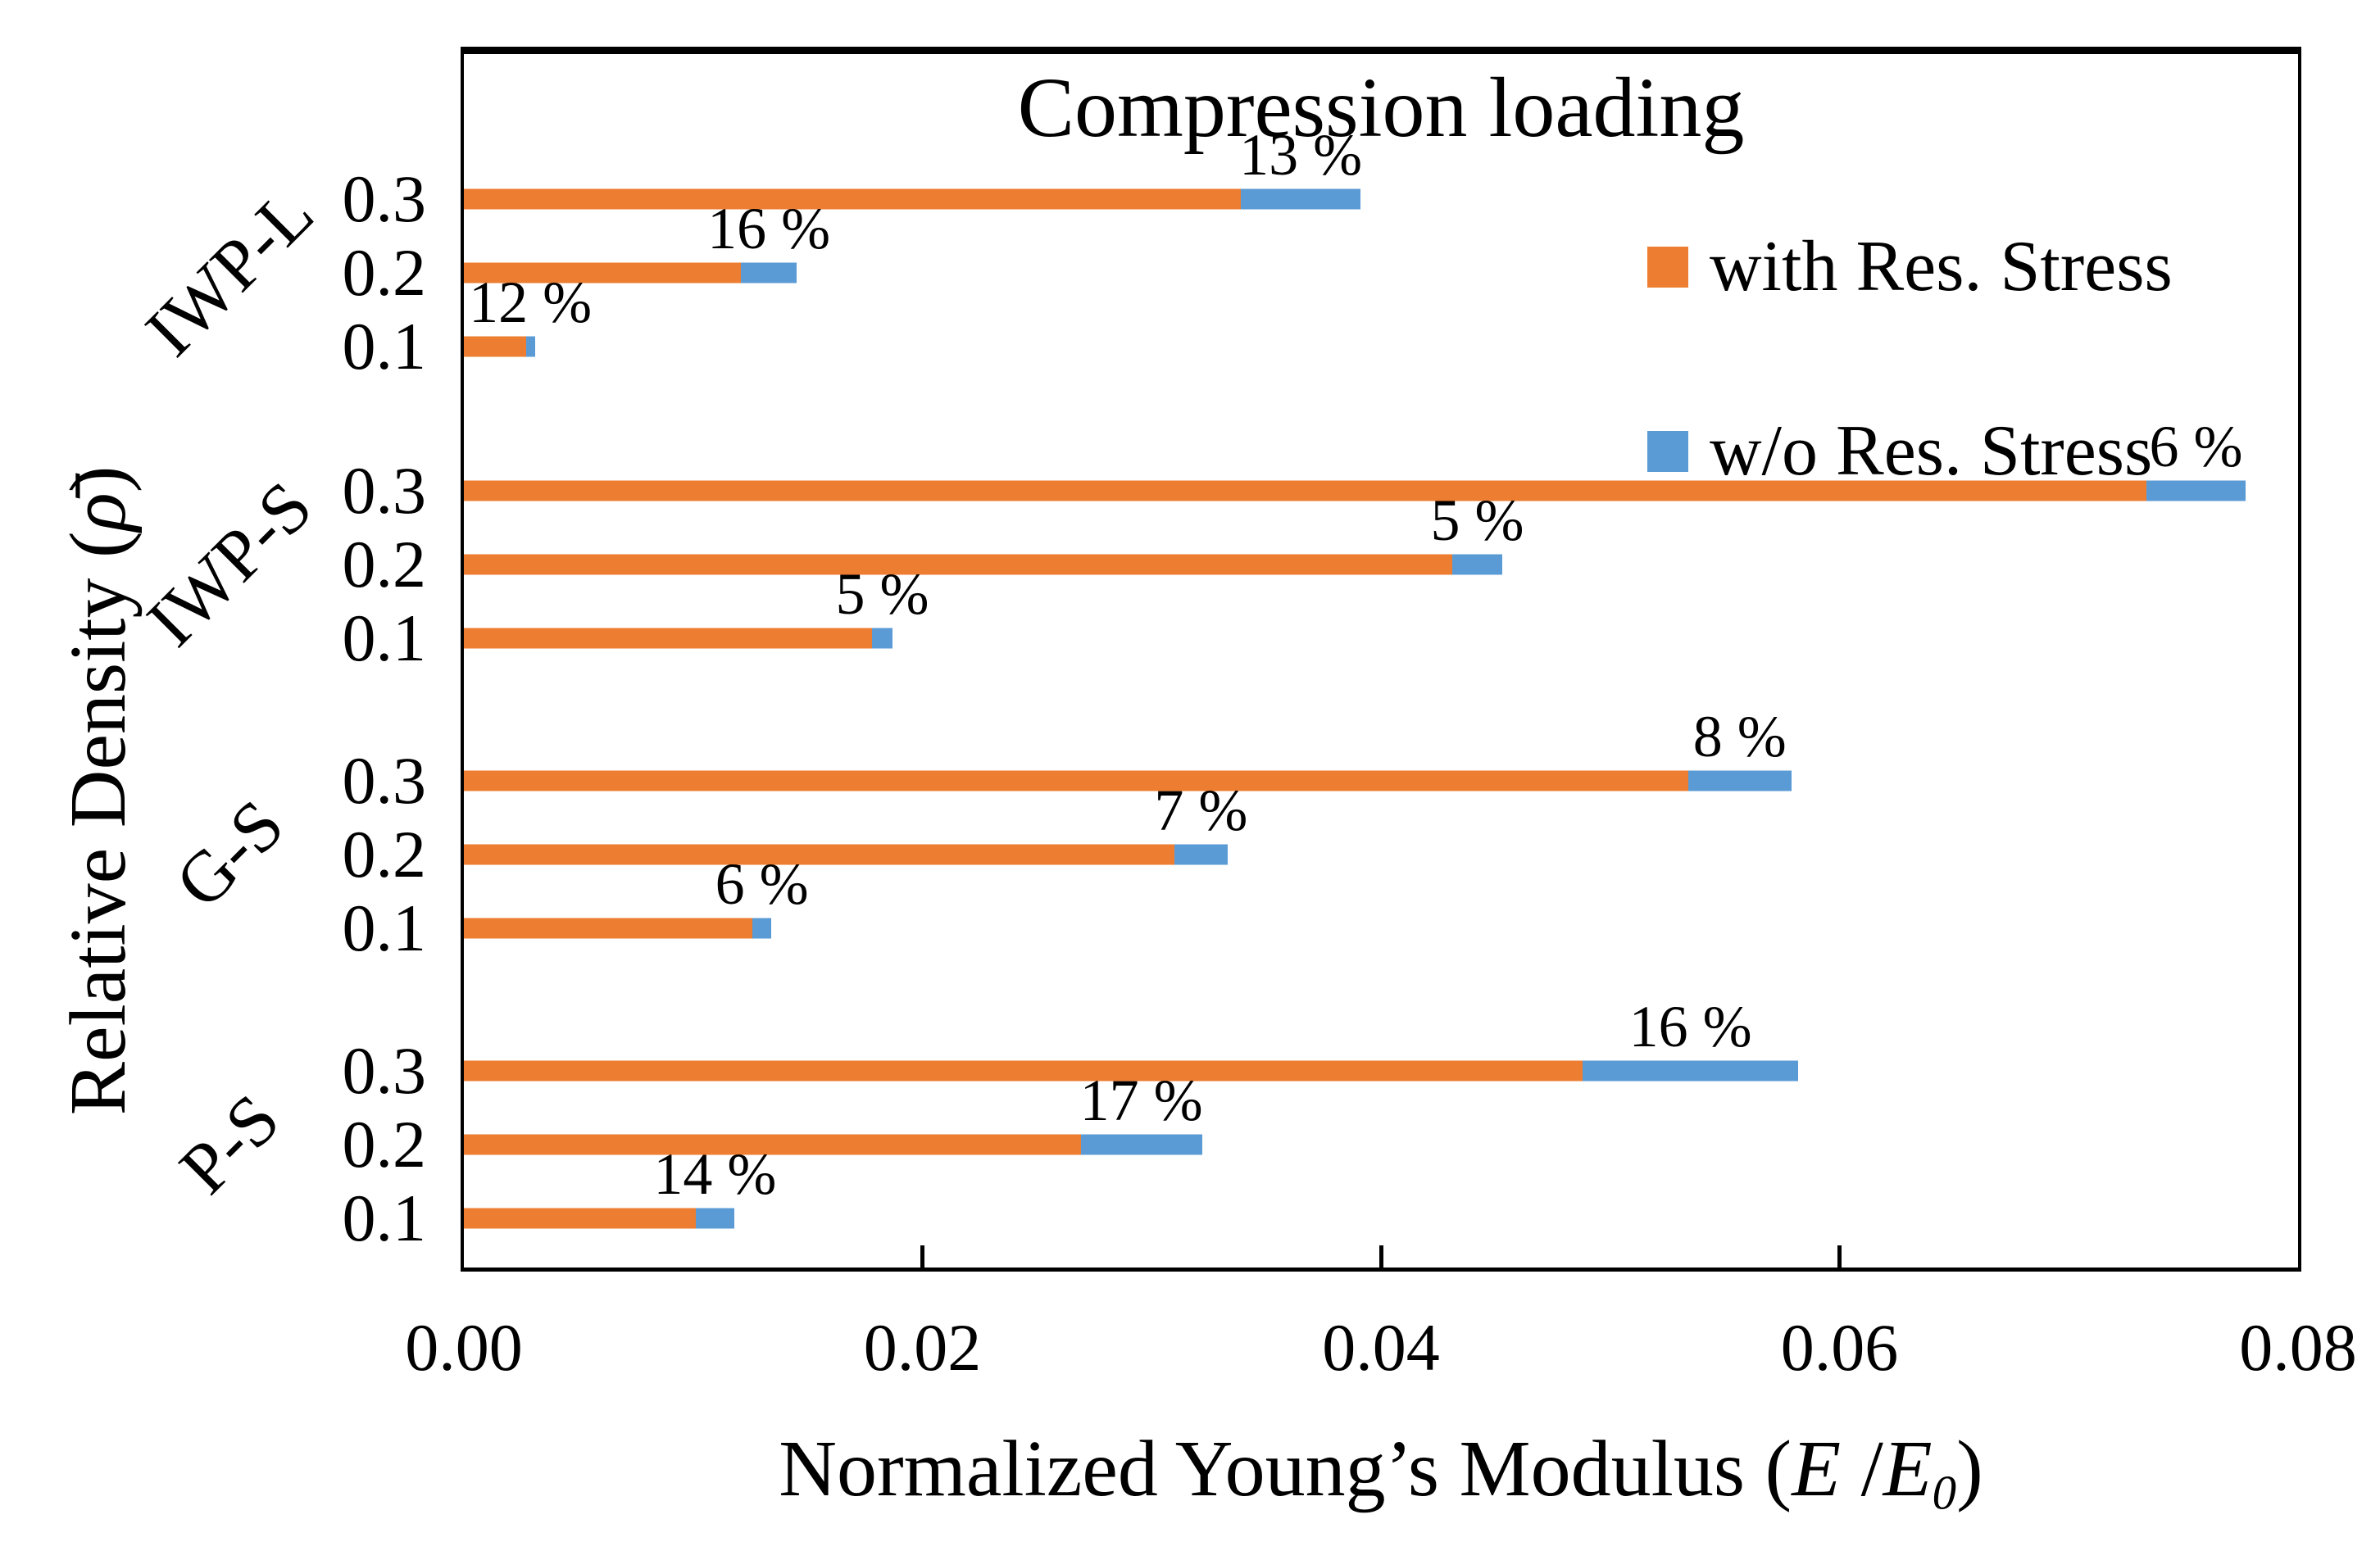 The image size is (2380, 1560). What do you see at coordinates (384, 272) in the screenshot?
I see `ytick-density-IWP-L-0.2: 0.2` at bounding box center [384, 272].